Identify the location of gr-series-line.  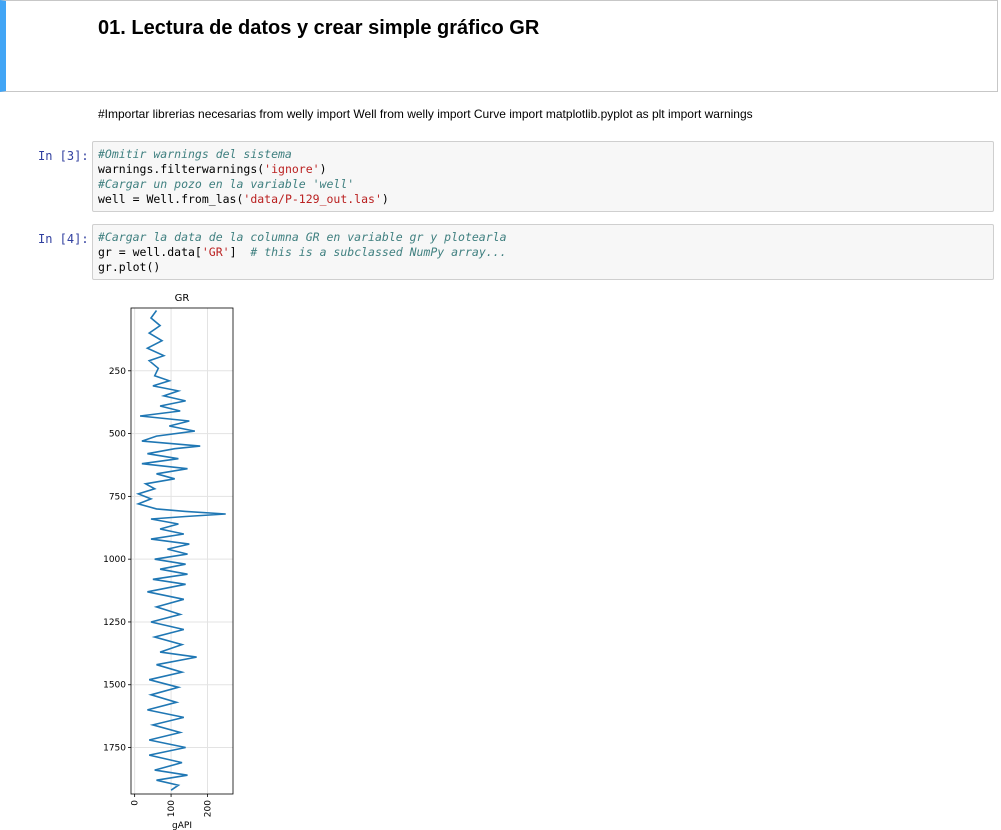
(180, 550).